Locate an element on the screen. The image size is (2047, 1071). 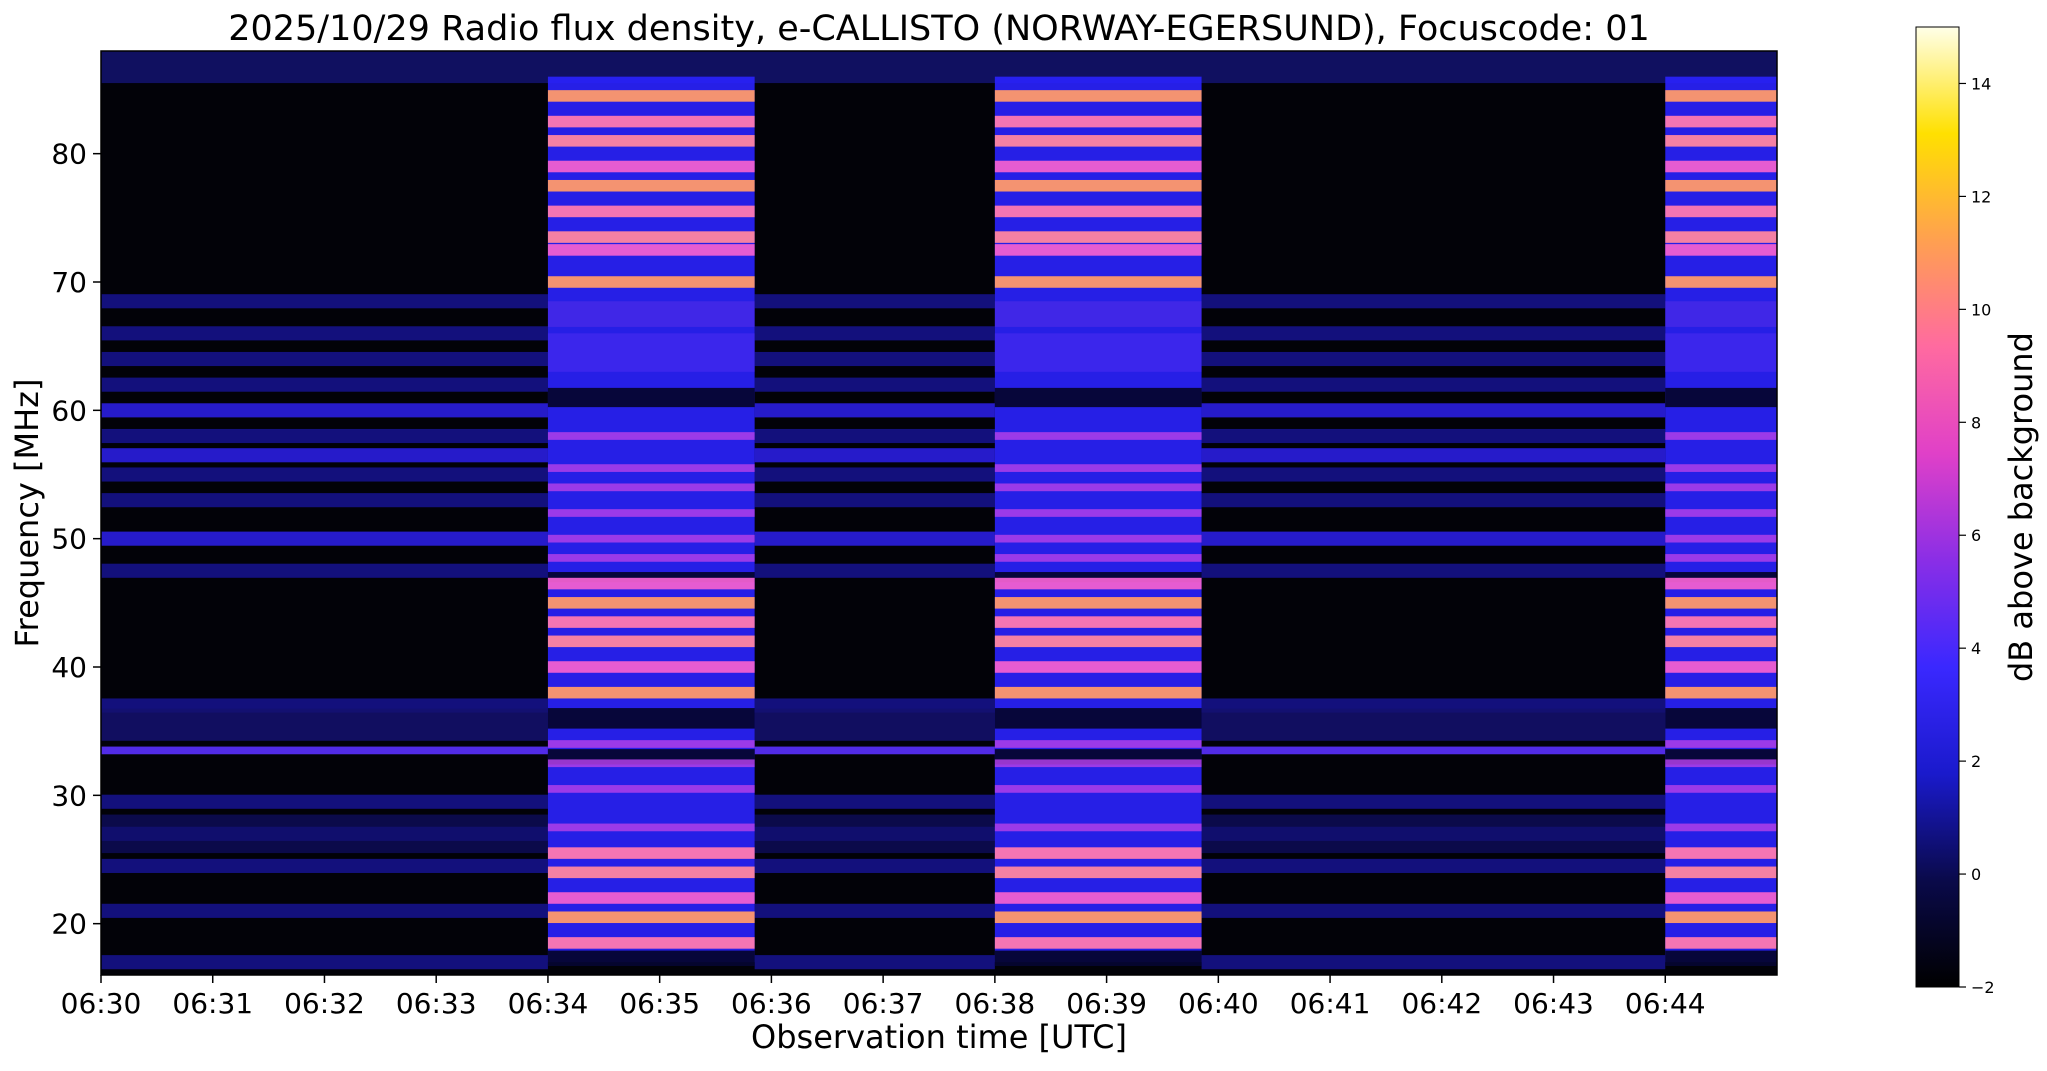
colorbar-tick-label: 10 is located at coordinates (1981, 309).